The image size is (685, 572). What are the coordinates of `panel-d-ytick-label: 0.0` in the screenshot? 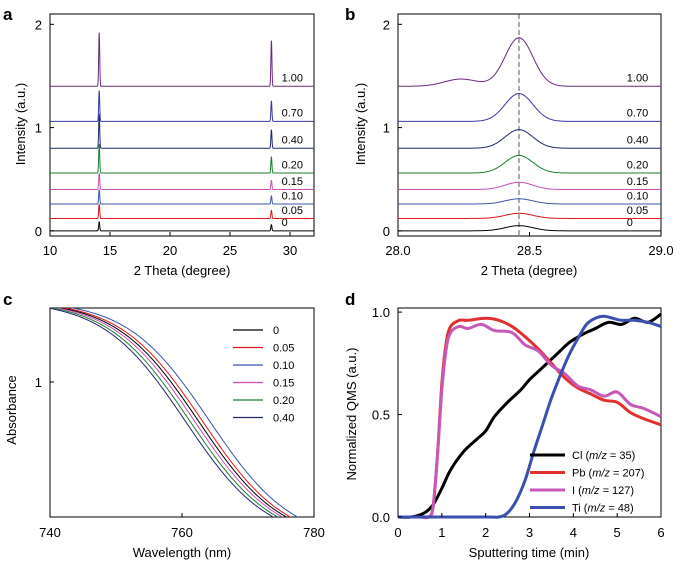 It's located at (381, 517).